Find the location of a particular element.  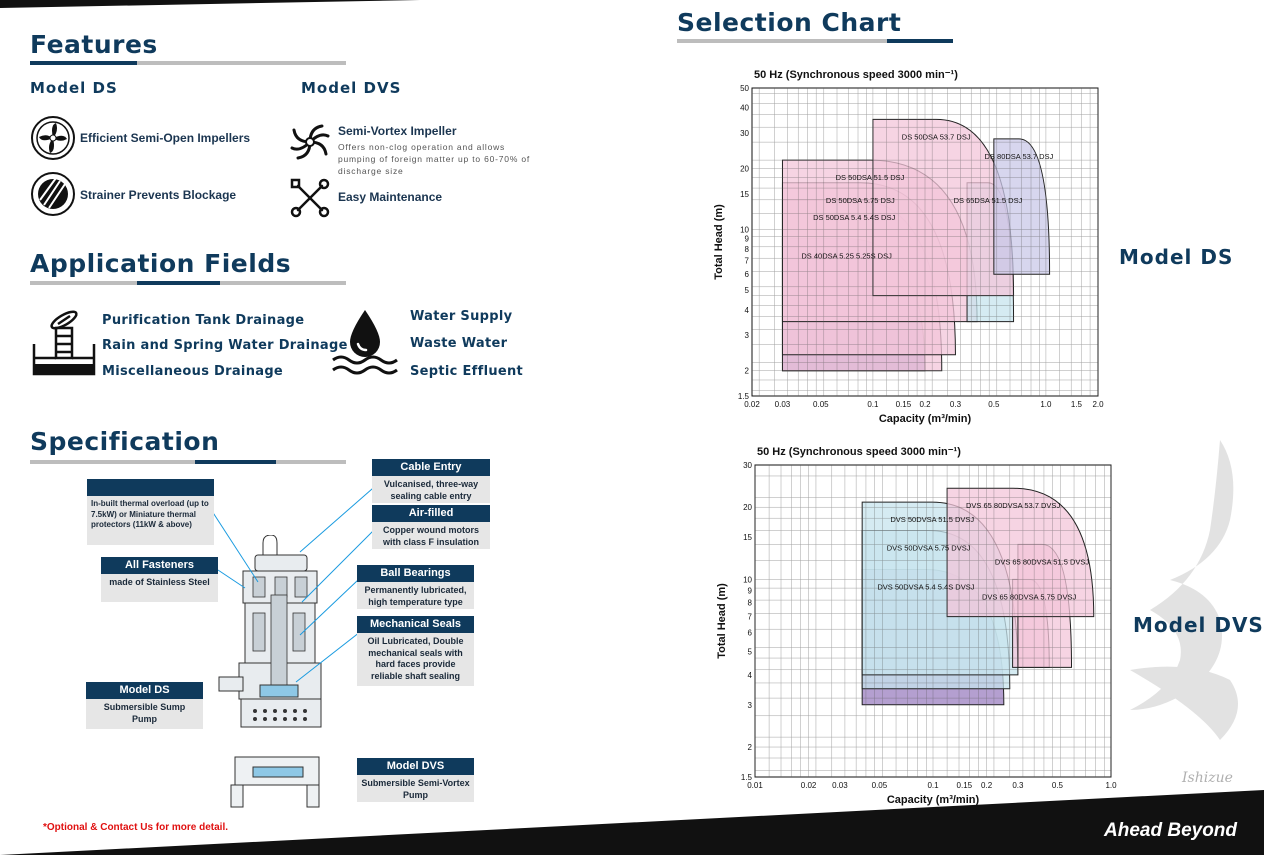

model-dvs-tag: Model DVS is located at coordinates (415, 766).